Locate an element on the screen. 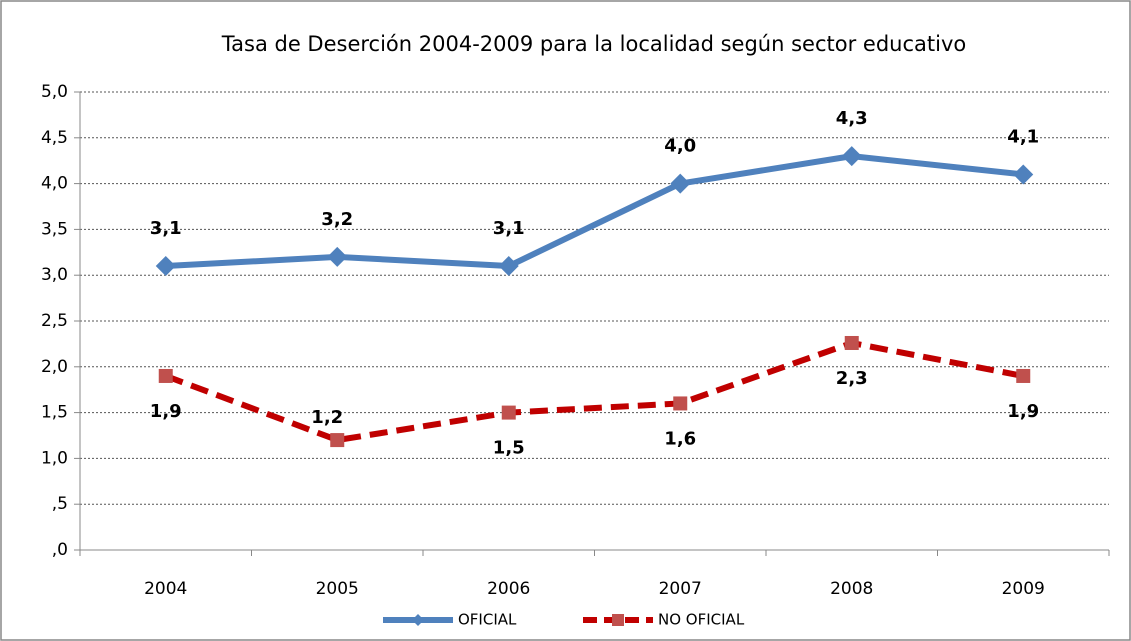  x-tick-label: 2007 is located at coordinates (680, 589).